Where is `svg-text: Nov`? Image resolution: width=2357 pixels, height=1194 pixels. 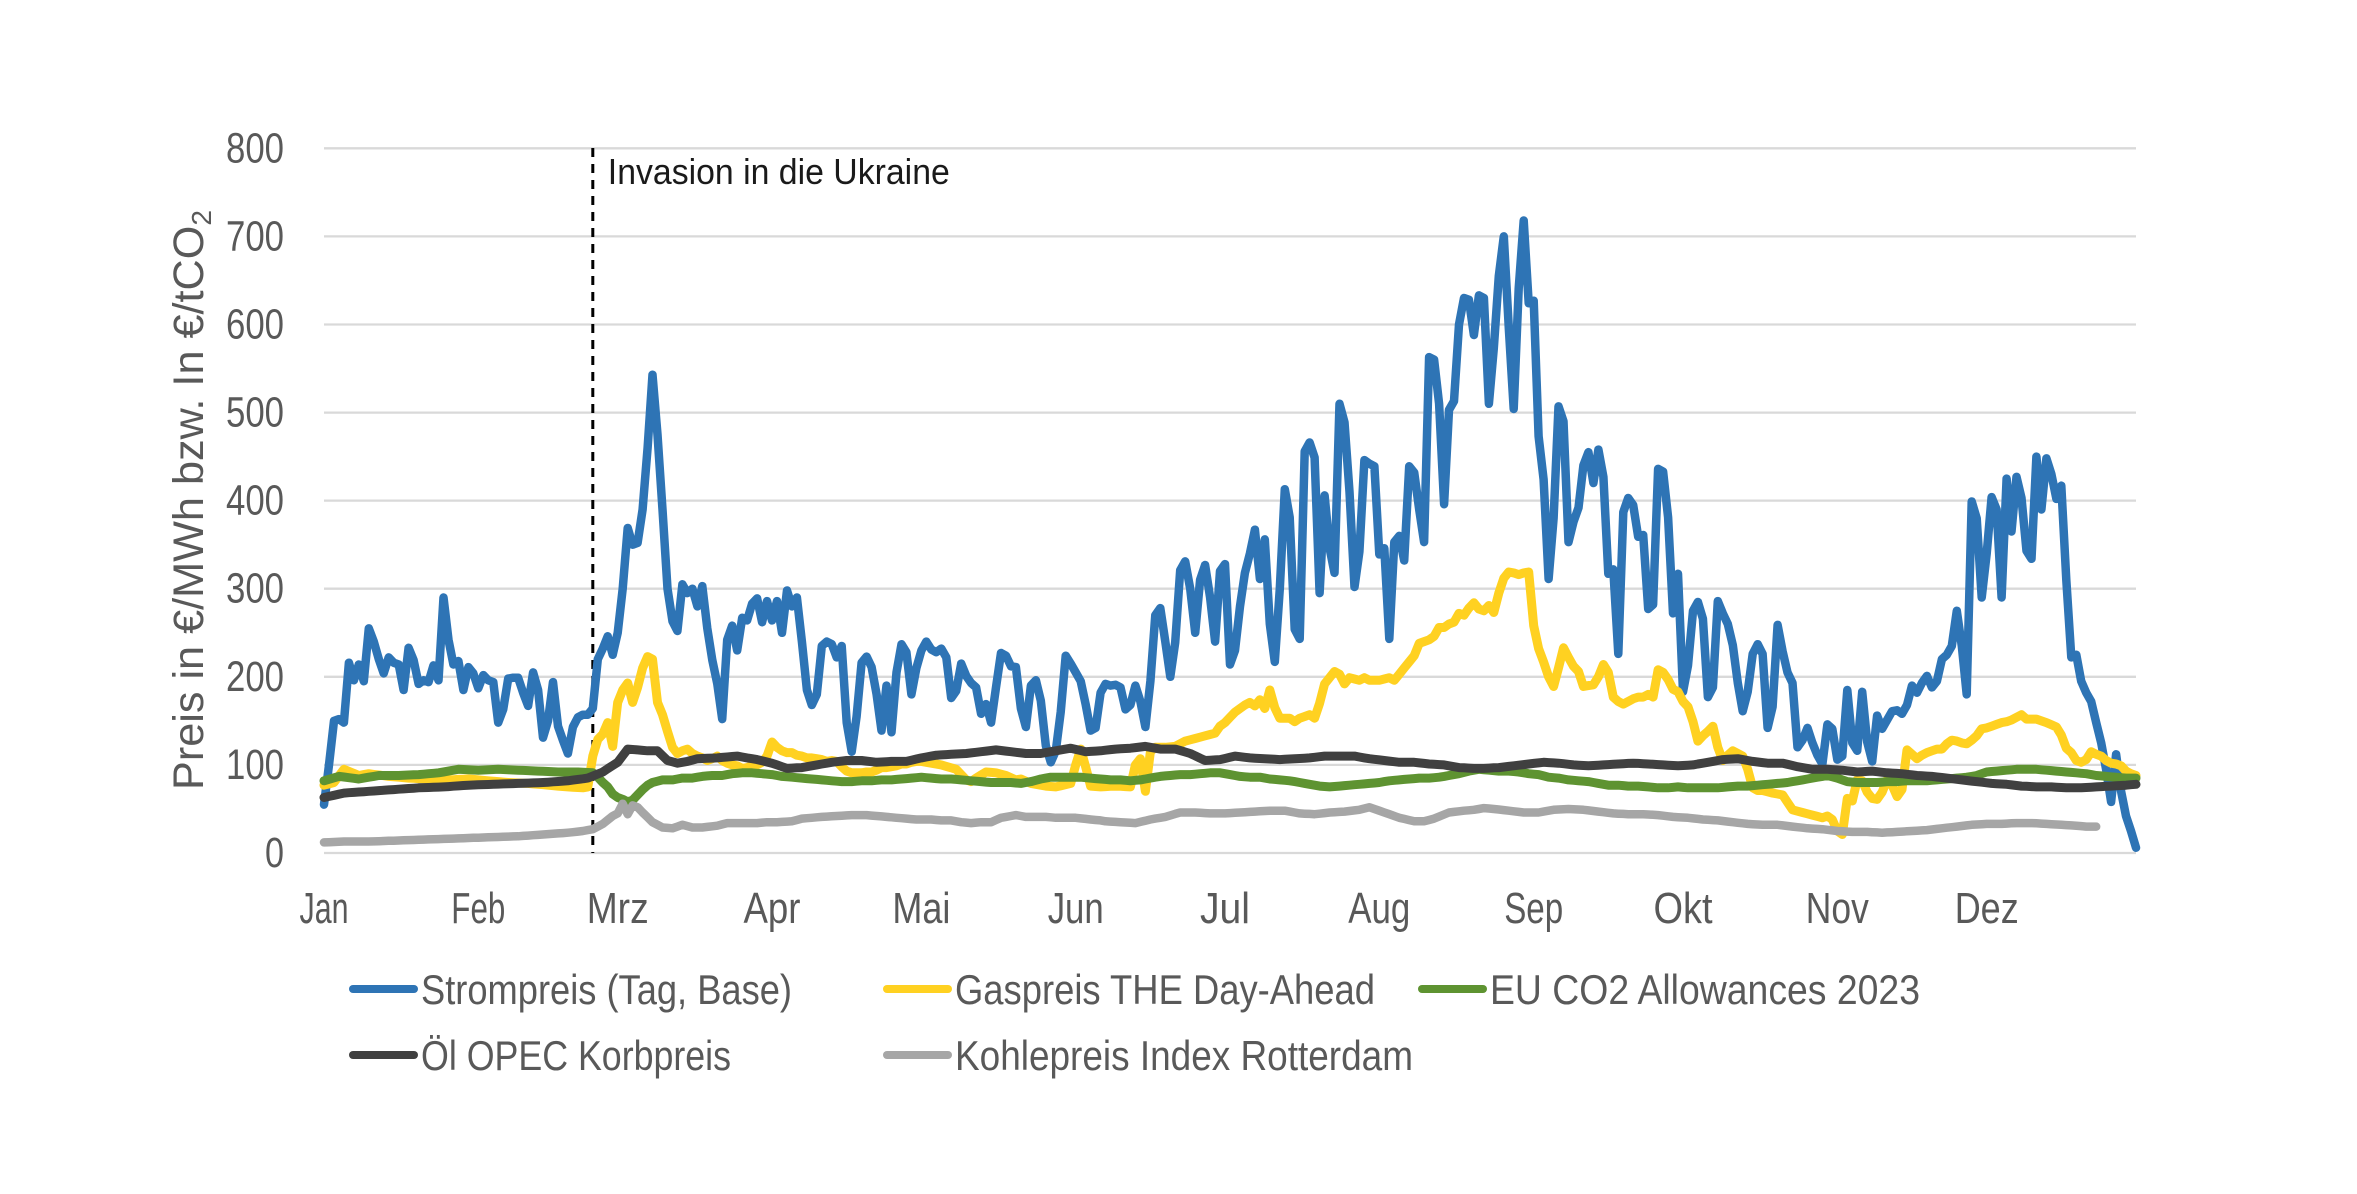
svg-text: Nov is located at coordinates (1837, 908).